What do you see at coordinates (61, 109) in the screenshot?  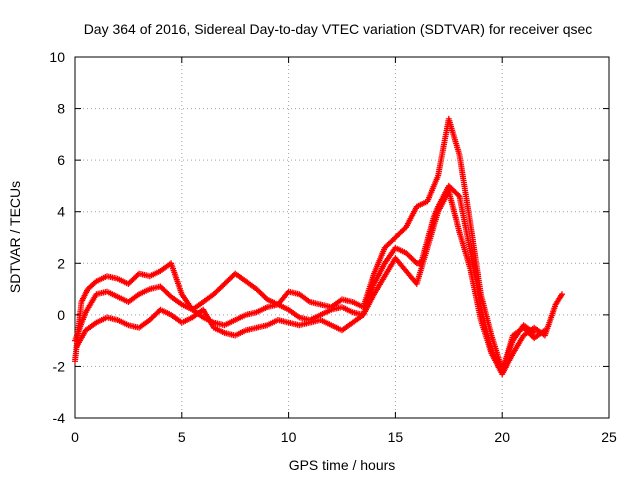 I see `y-tick-label: 8` at bounding box center [61, 109].